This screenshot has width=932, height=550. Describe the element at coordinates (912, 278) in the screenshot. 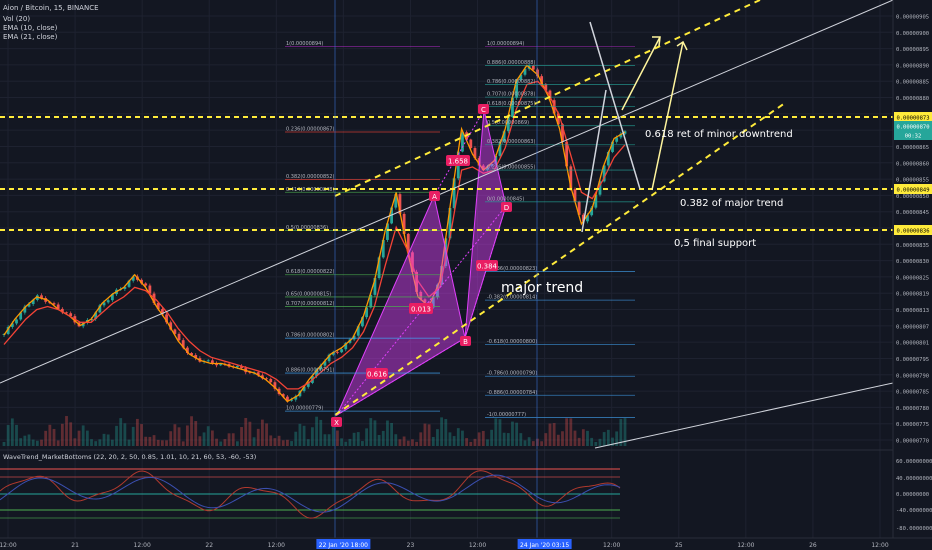

I see `y-tick-label: 0.00000825` at that location.